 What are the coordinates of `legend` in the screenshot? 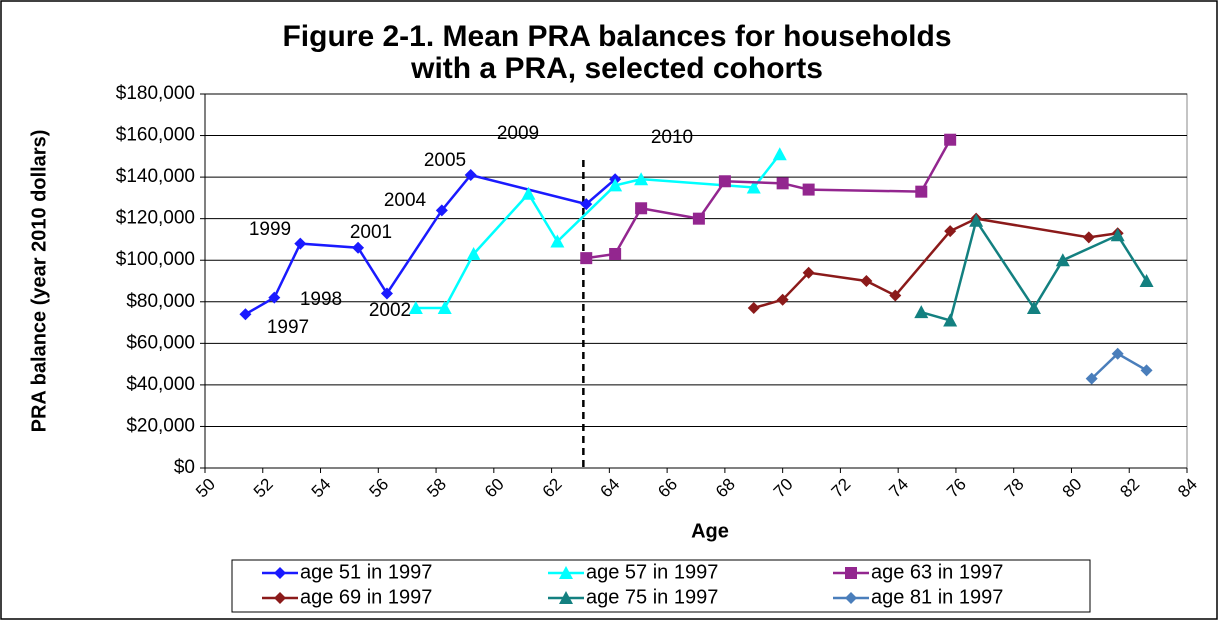 It's located at (661, 586).